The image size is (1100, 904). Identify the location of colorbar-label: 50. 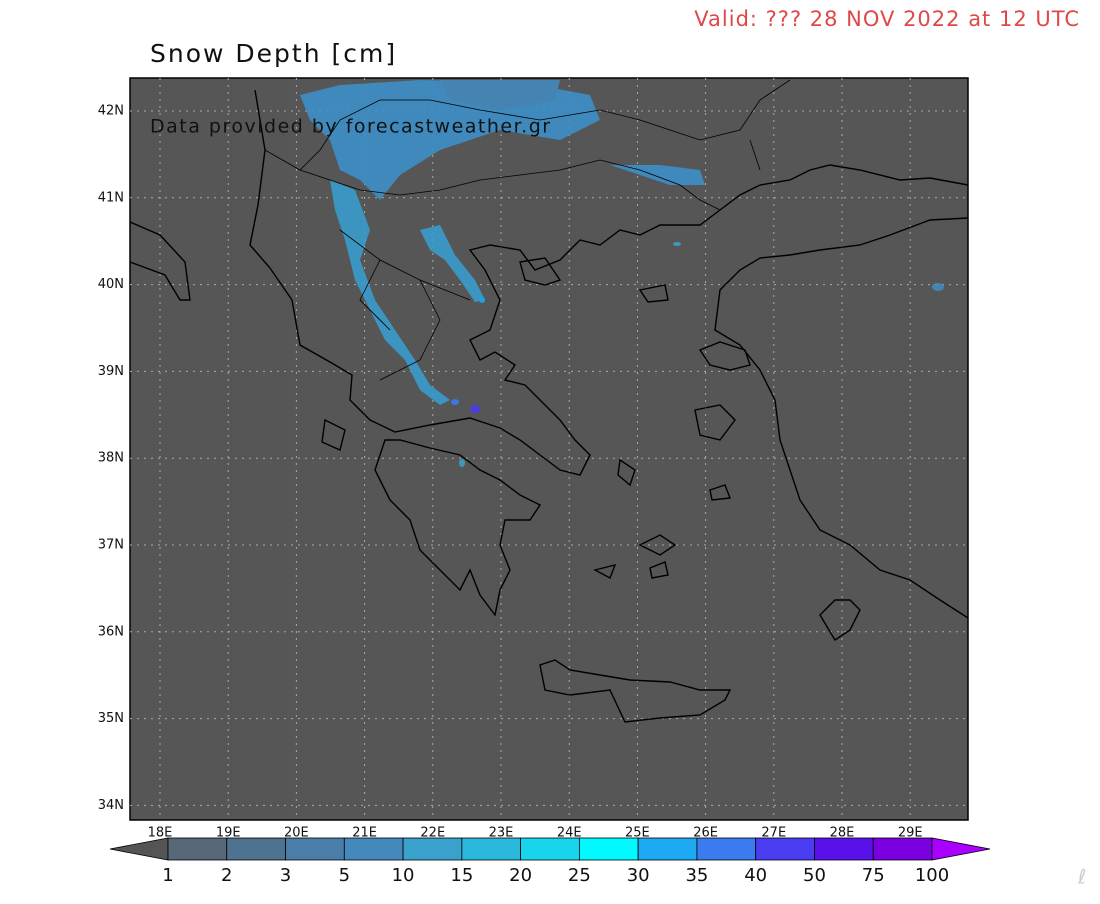
(814, 875).